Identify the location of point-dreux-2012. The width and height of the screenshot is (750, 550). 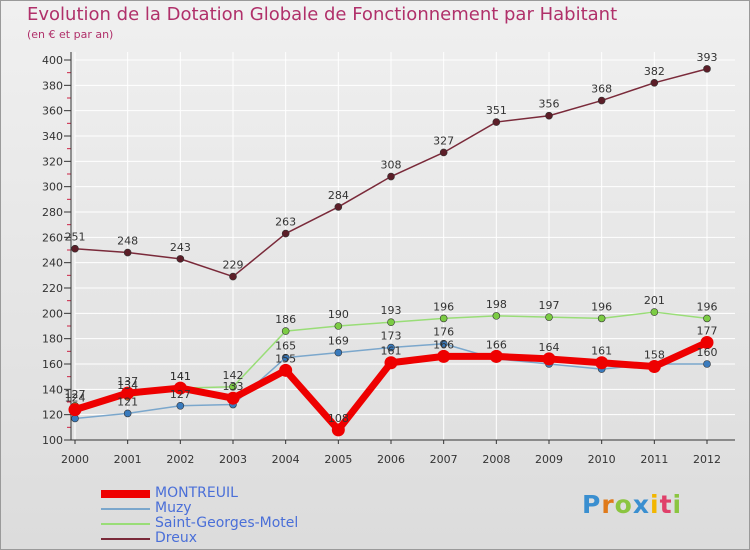
(707, 69).